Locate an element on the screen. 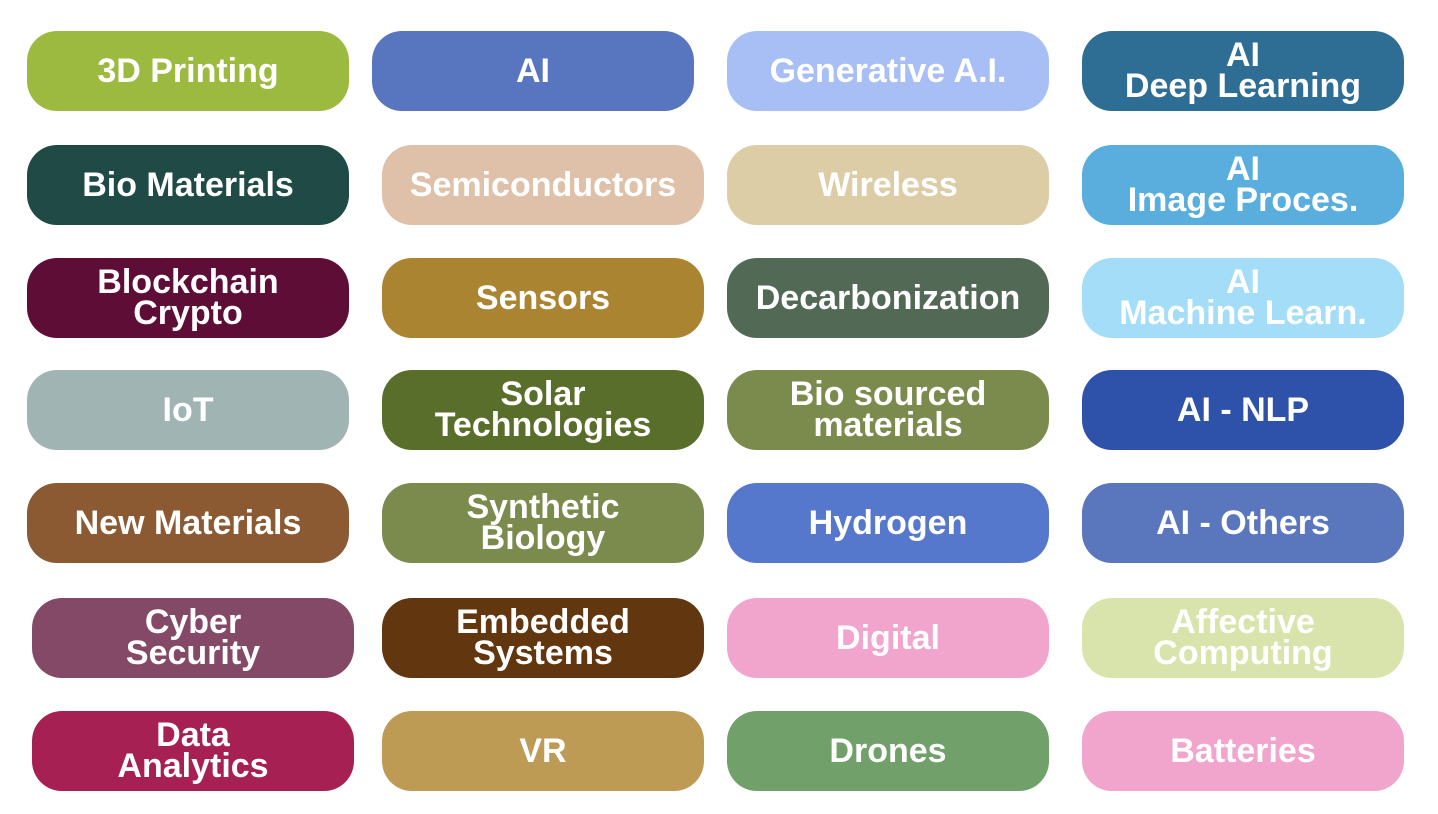 The image size is (1438, 814). topic-tile-drones: Drones is located at coordinates (888, 751).